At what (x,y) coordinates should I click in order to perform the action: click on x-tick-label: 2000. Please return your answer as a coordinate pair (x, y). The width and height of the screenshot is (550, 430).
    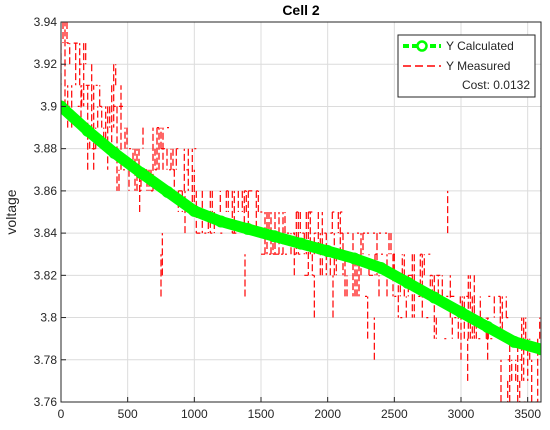
    Looking at the image, I should click on (327, 414).